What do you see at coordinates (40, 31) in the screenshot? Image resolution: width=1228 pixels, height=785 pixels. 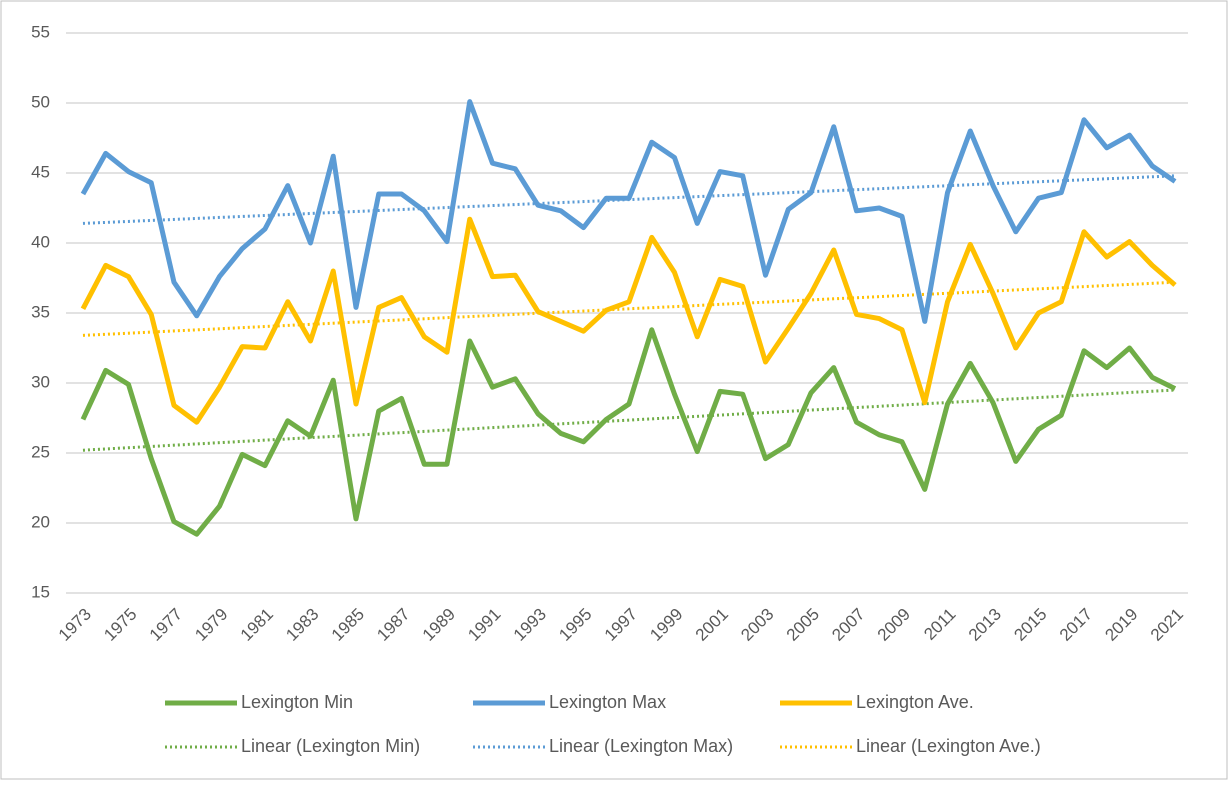 I see `y-tick-label: 55` at bounding box center [40, 31].